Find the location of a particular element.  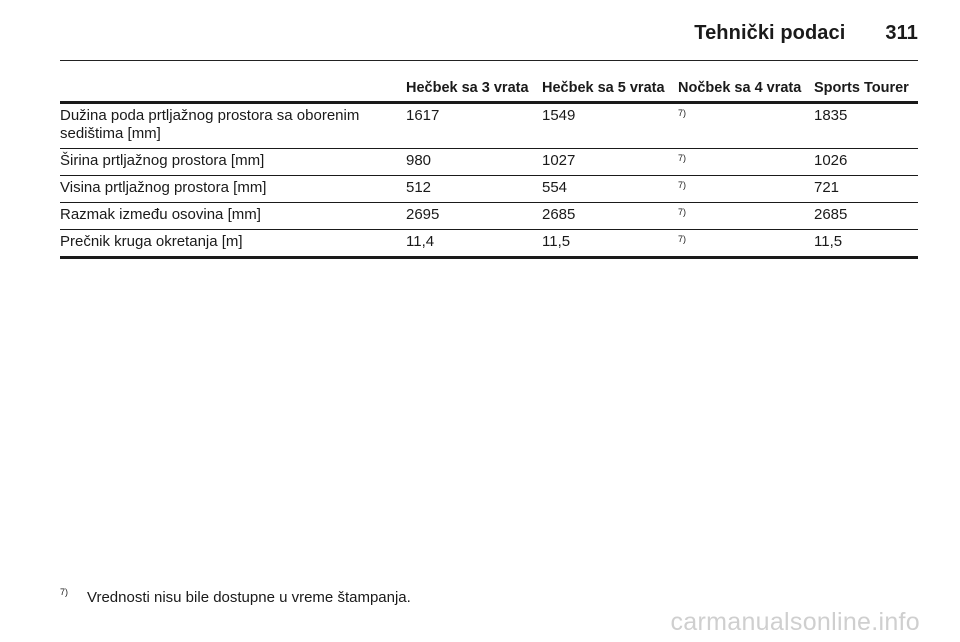

page-header: Tehnički podaci 311 is located at coordinates (806, 33).